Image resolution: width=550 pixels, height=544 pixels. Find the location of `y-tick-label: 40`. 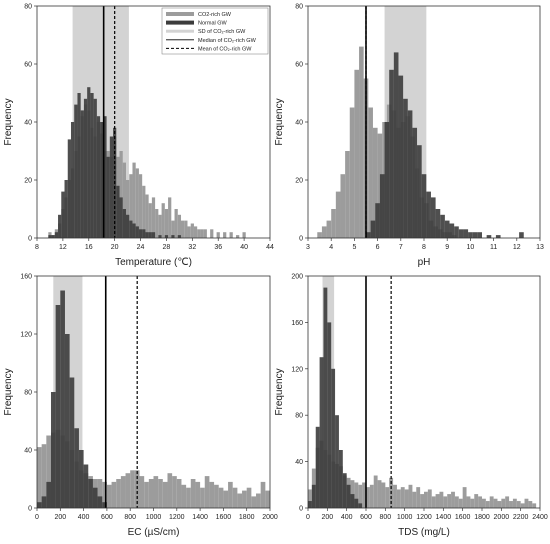

y-tick-label: 40 is located at coordinates (299, 462).